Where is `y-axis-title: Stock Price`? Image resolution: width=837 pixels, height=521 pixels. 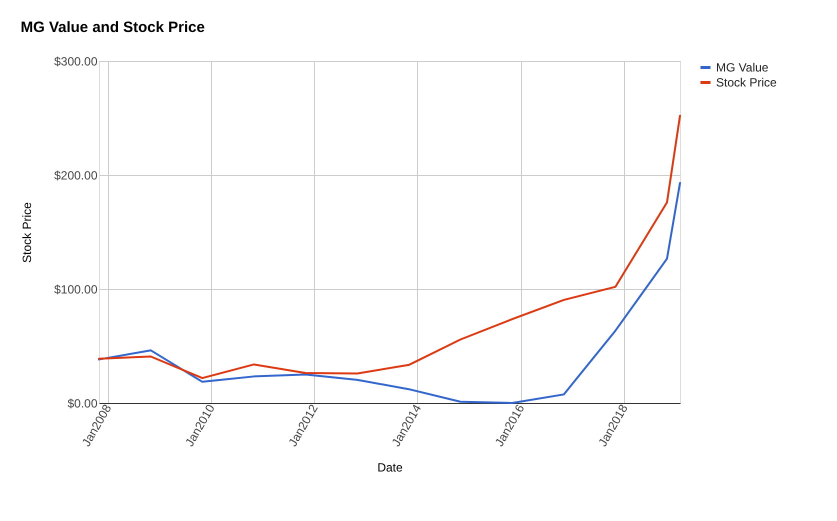
y-axis-title: Stock Price is located at coordinates (27, 232).